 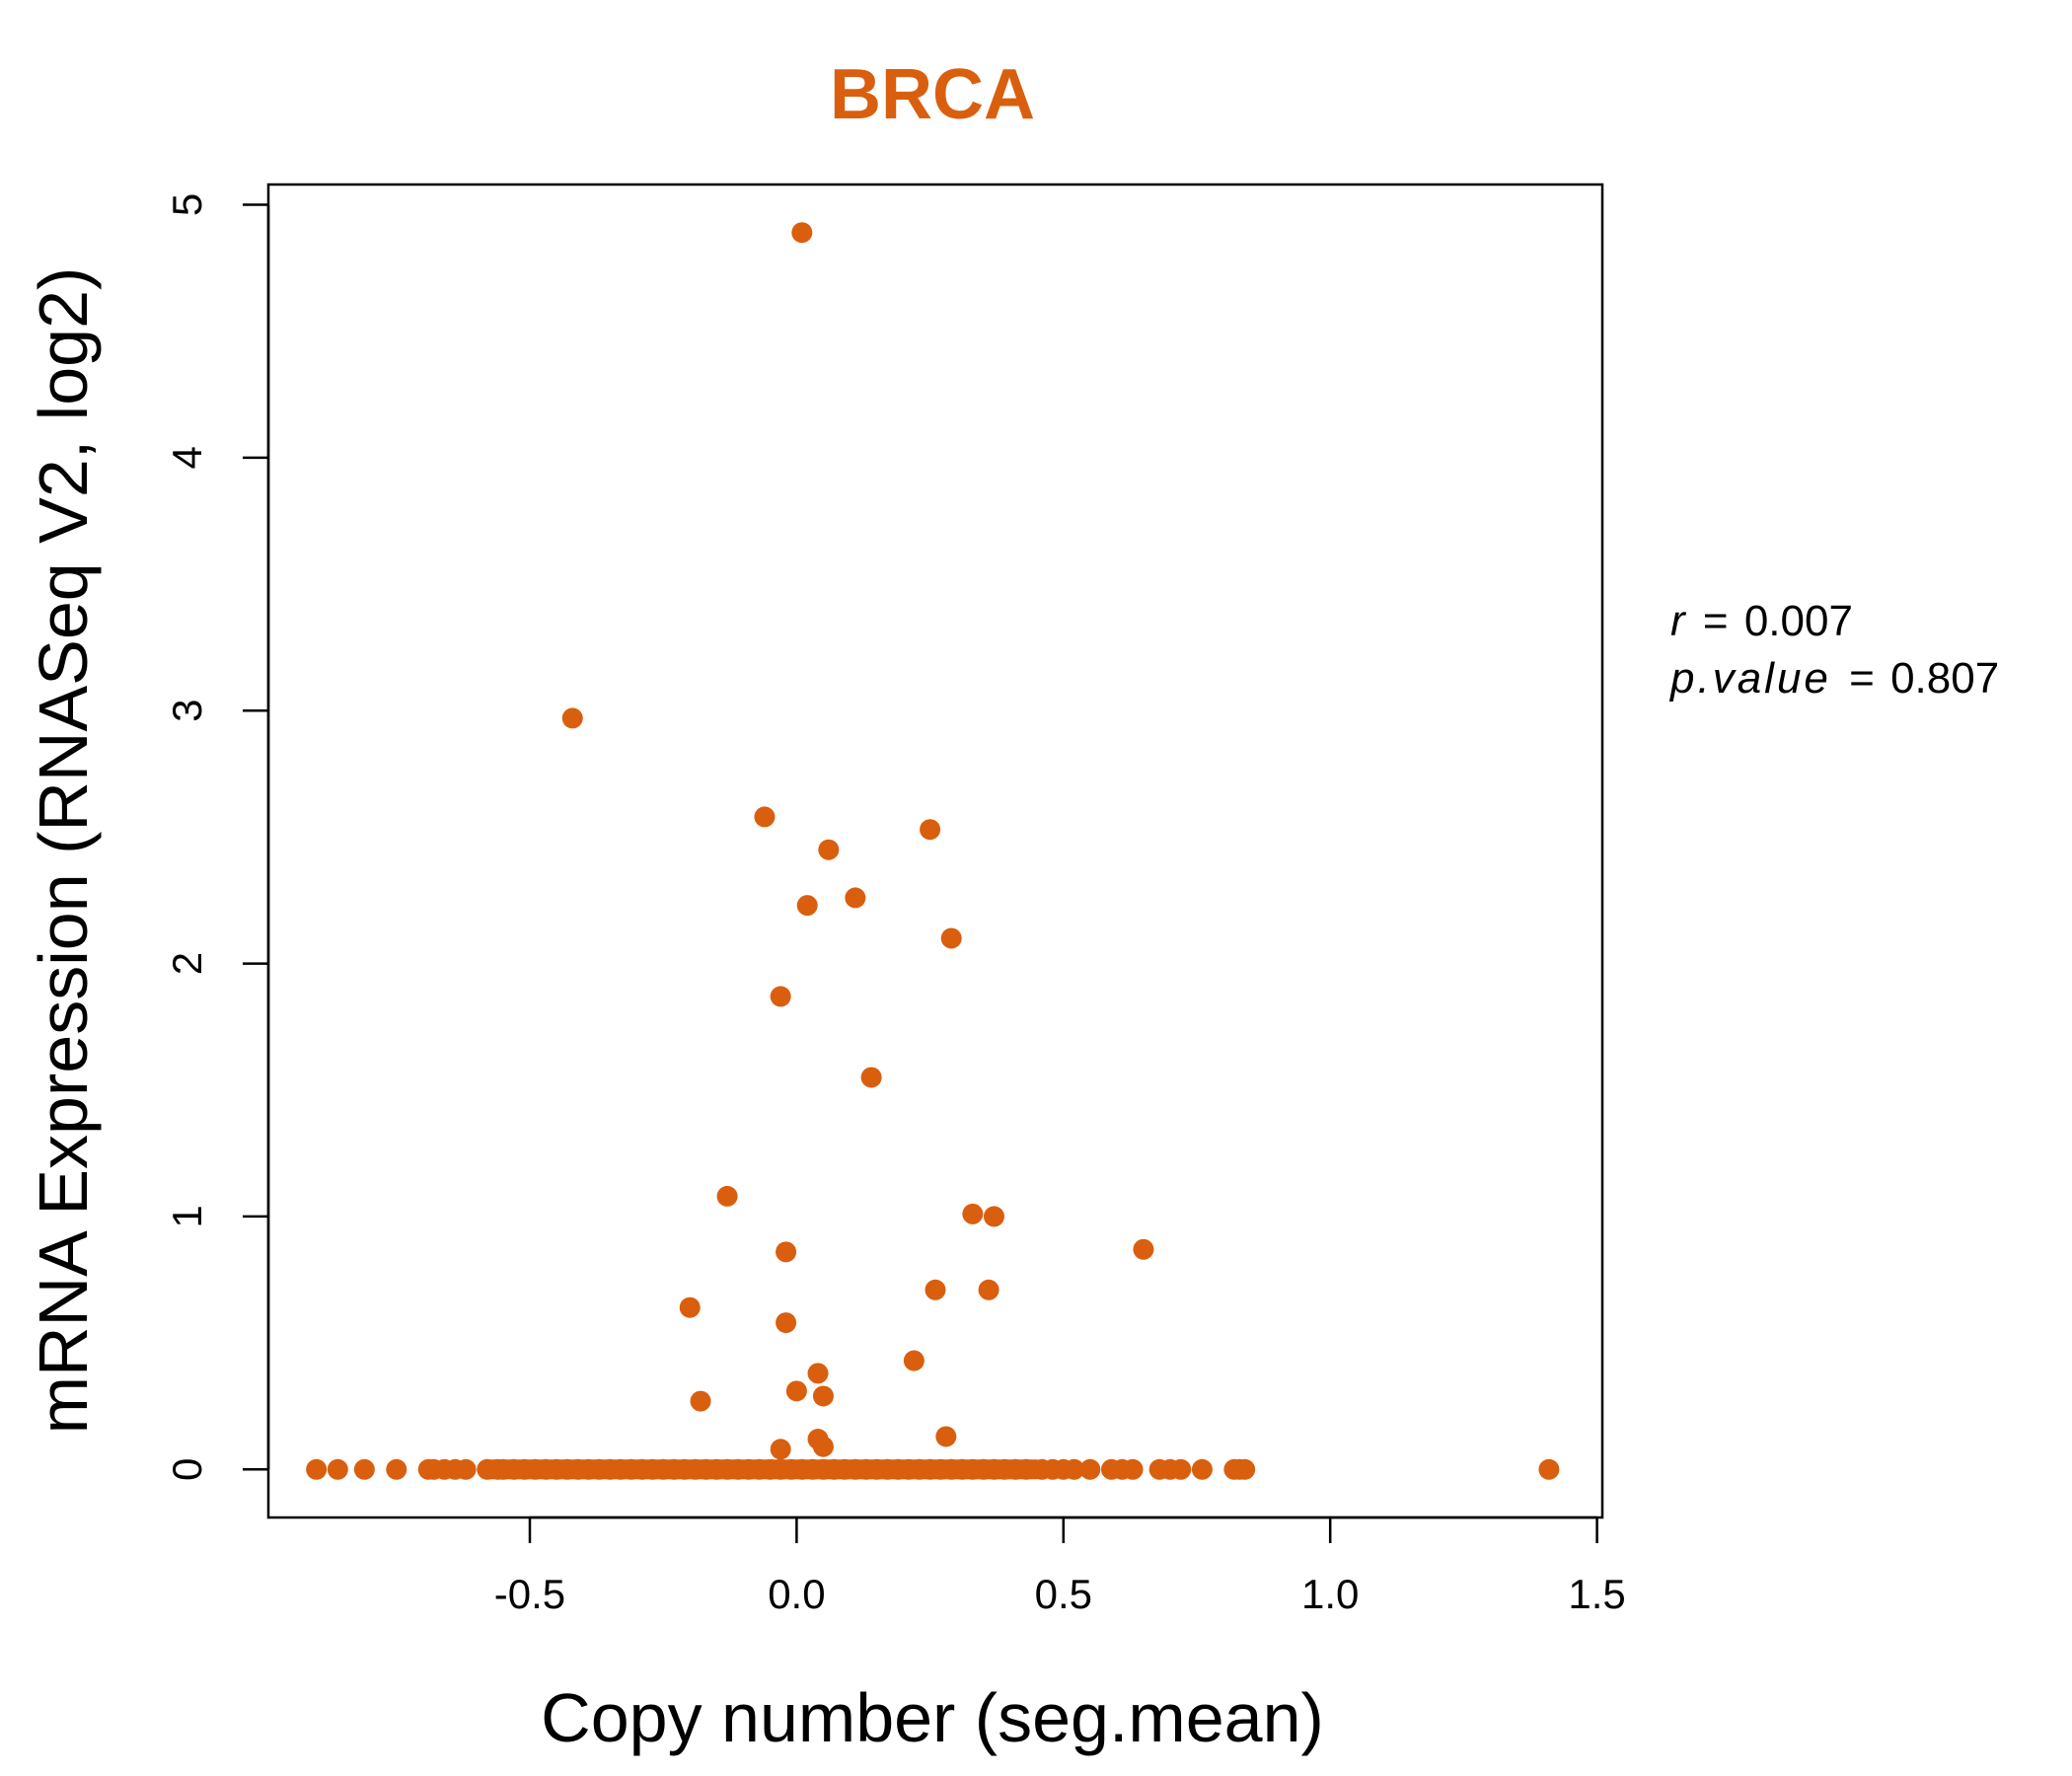 What do you see at coordinates (1862, 679) in the screenshot?
I see `p-equals: =` at bounding box center [1862, 679].